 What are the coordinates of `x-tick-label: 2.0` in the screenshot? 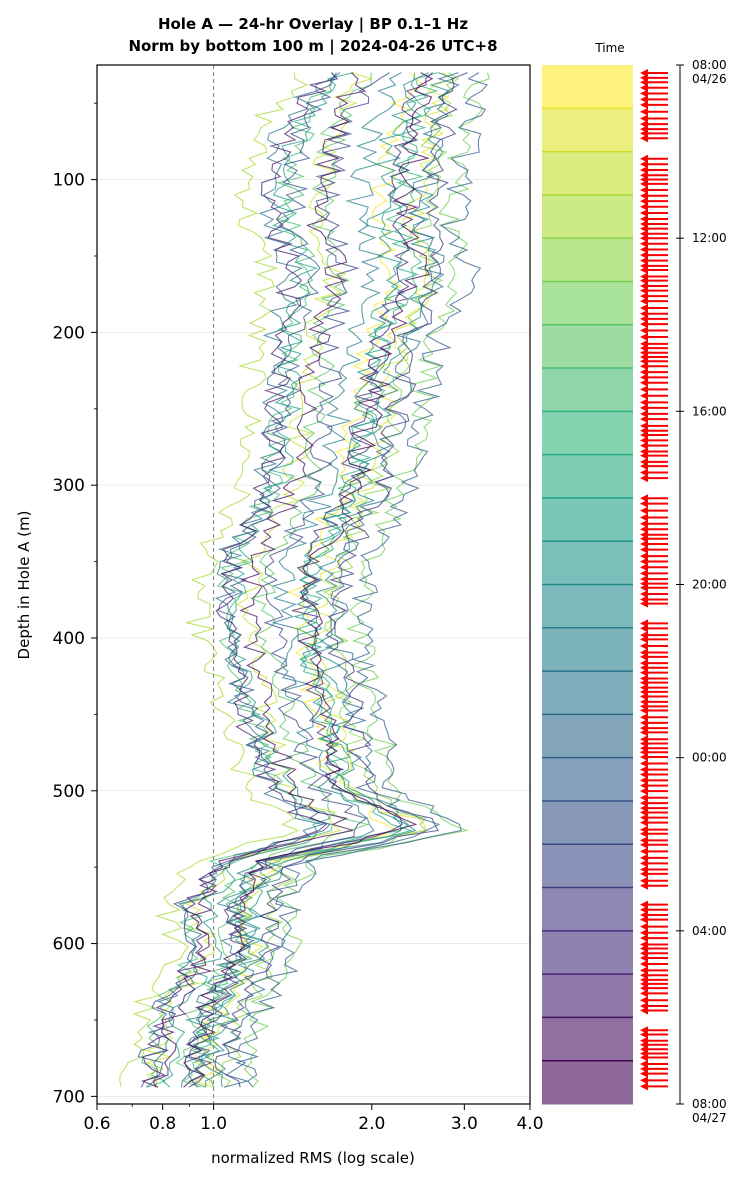 It's located at (371, 1124).